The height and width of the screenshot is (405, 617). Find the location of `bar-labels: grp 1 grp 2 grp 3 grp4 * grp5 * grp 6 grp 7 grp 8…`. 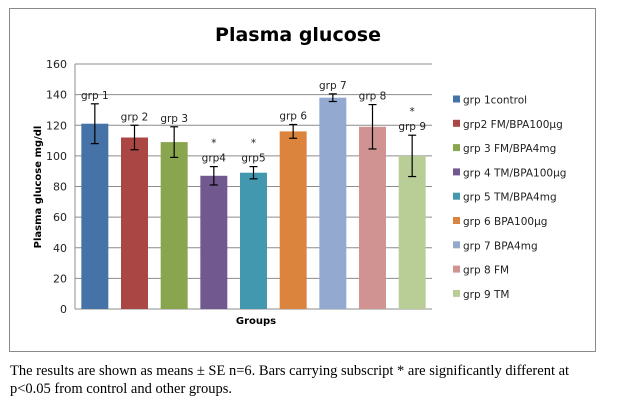

bar-labels: grp 1 grp 2 grp 3 grp4 * grp5 * grp 6 grp 7 grp 8… is located at coordinates (253, 122).